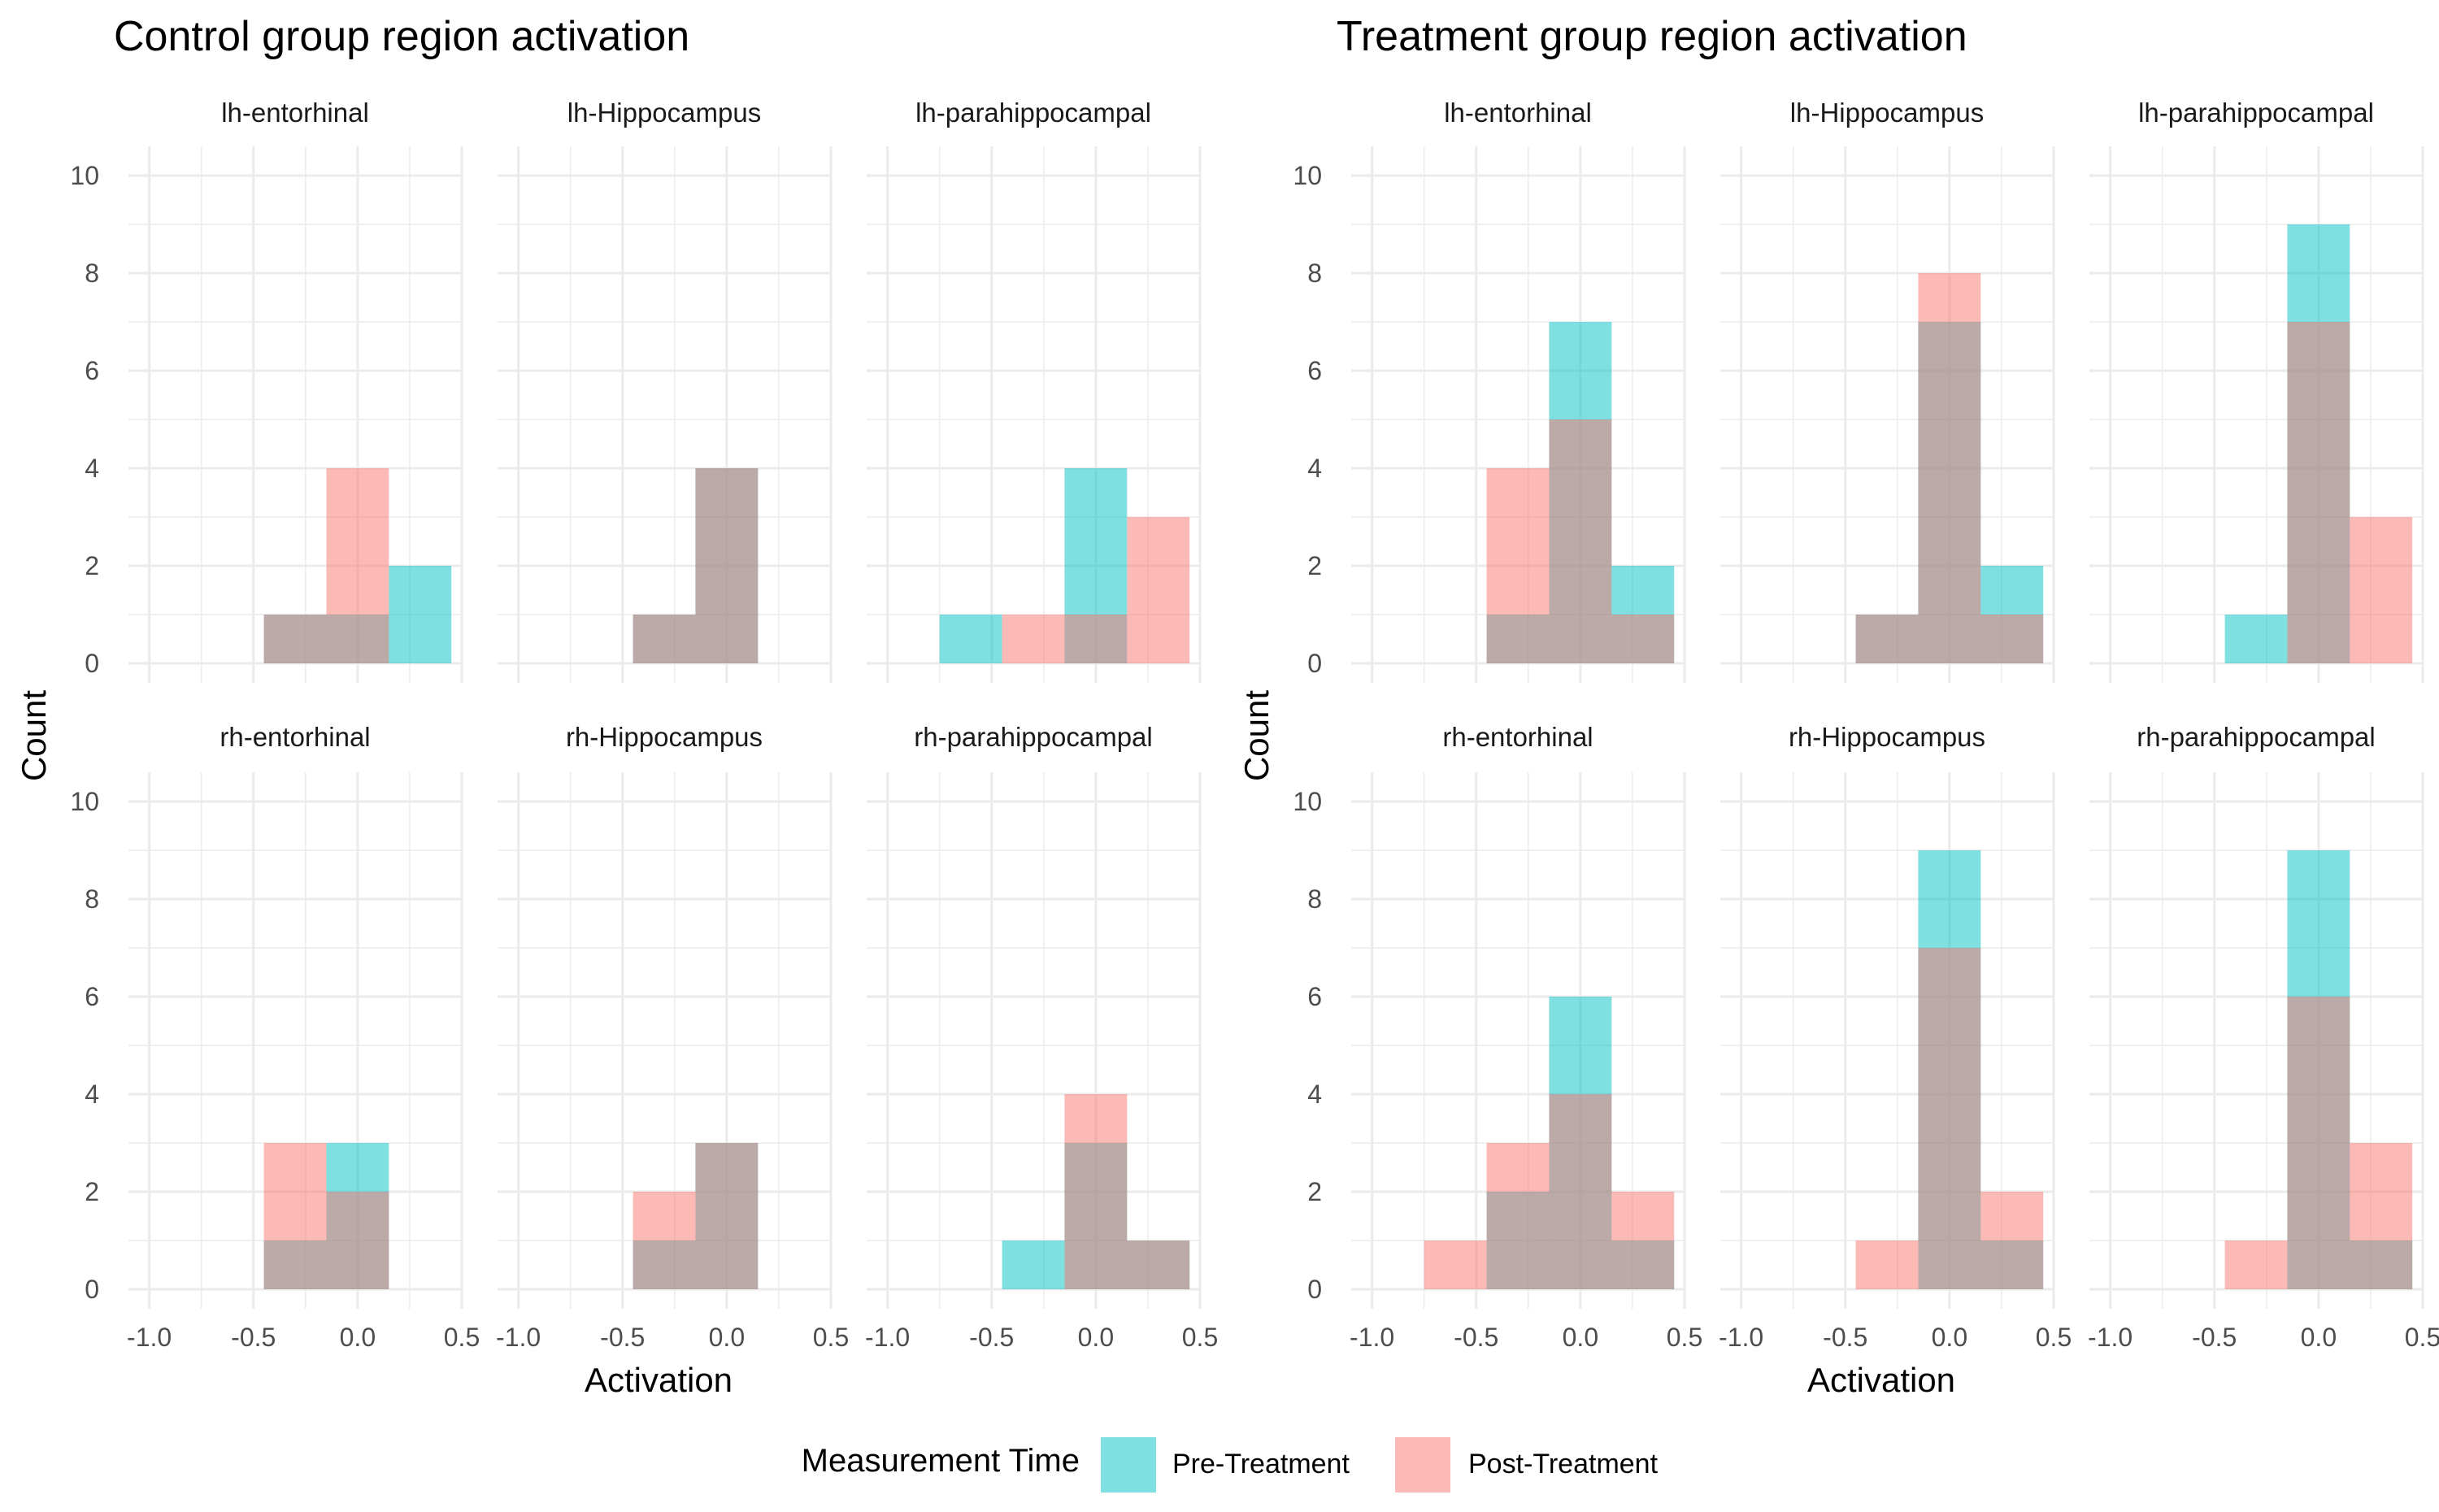 The image size is (2439, 1512). I want to click on facet-rh-Hippocampus: rh-Hippocampus -1.0 -0.5 0.0 0.5, so click(1895, 1037).